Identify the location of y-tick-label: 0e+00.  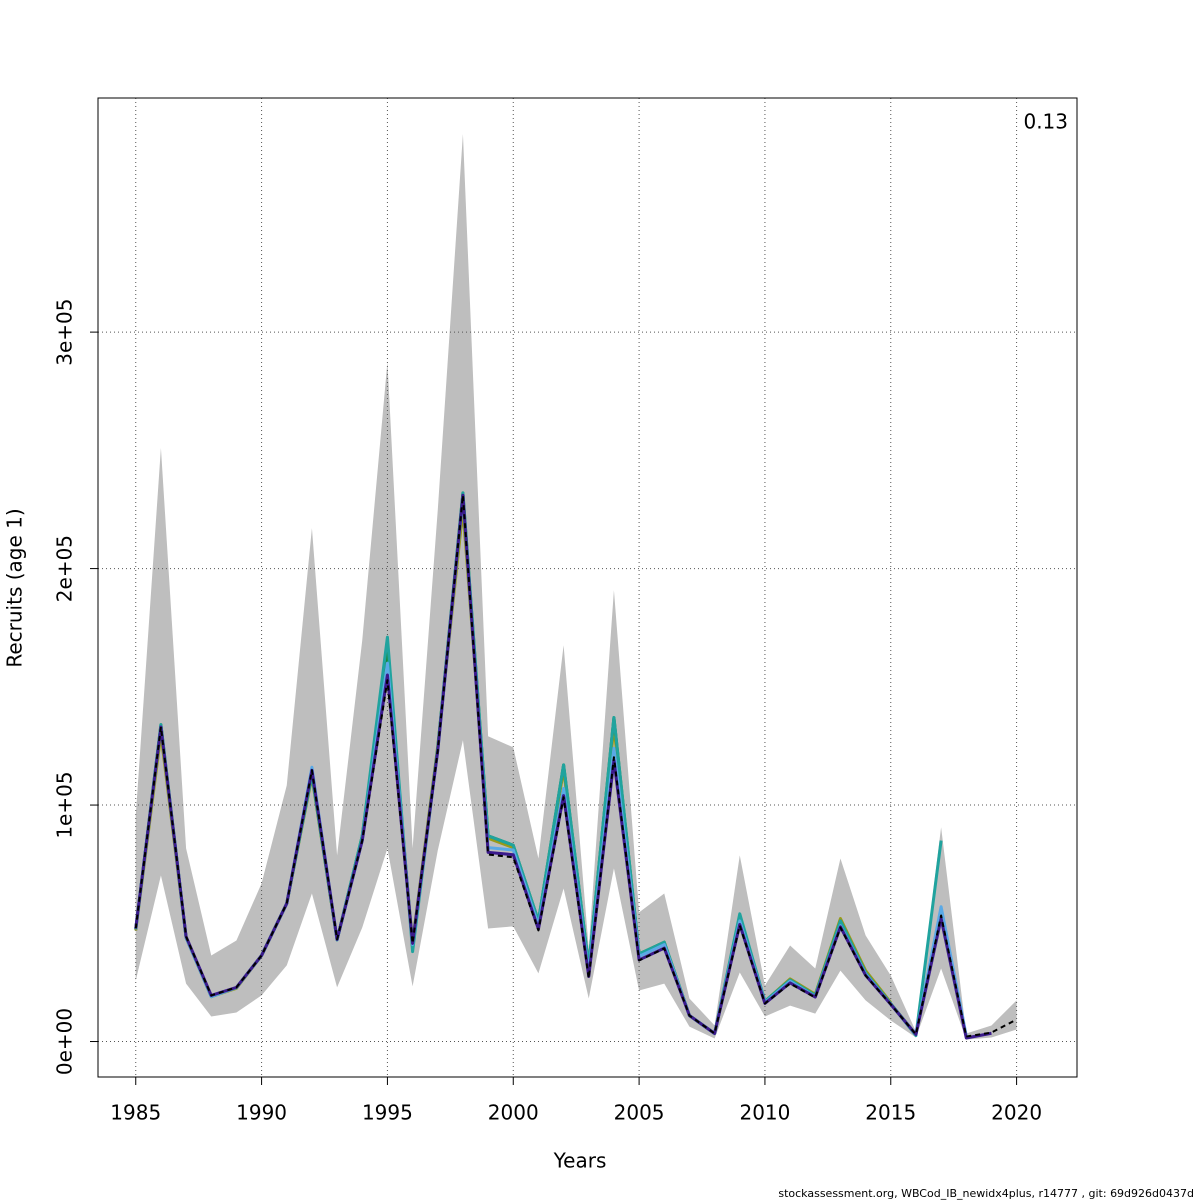
(65, 1041).